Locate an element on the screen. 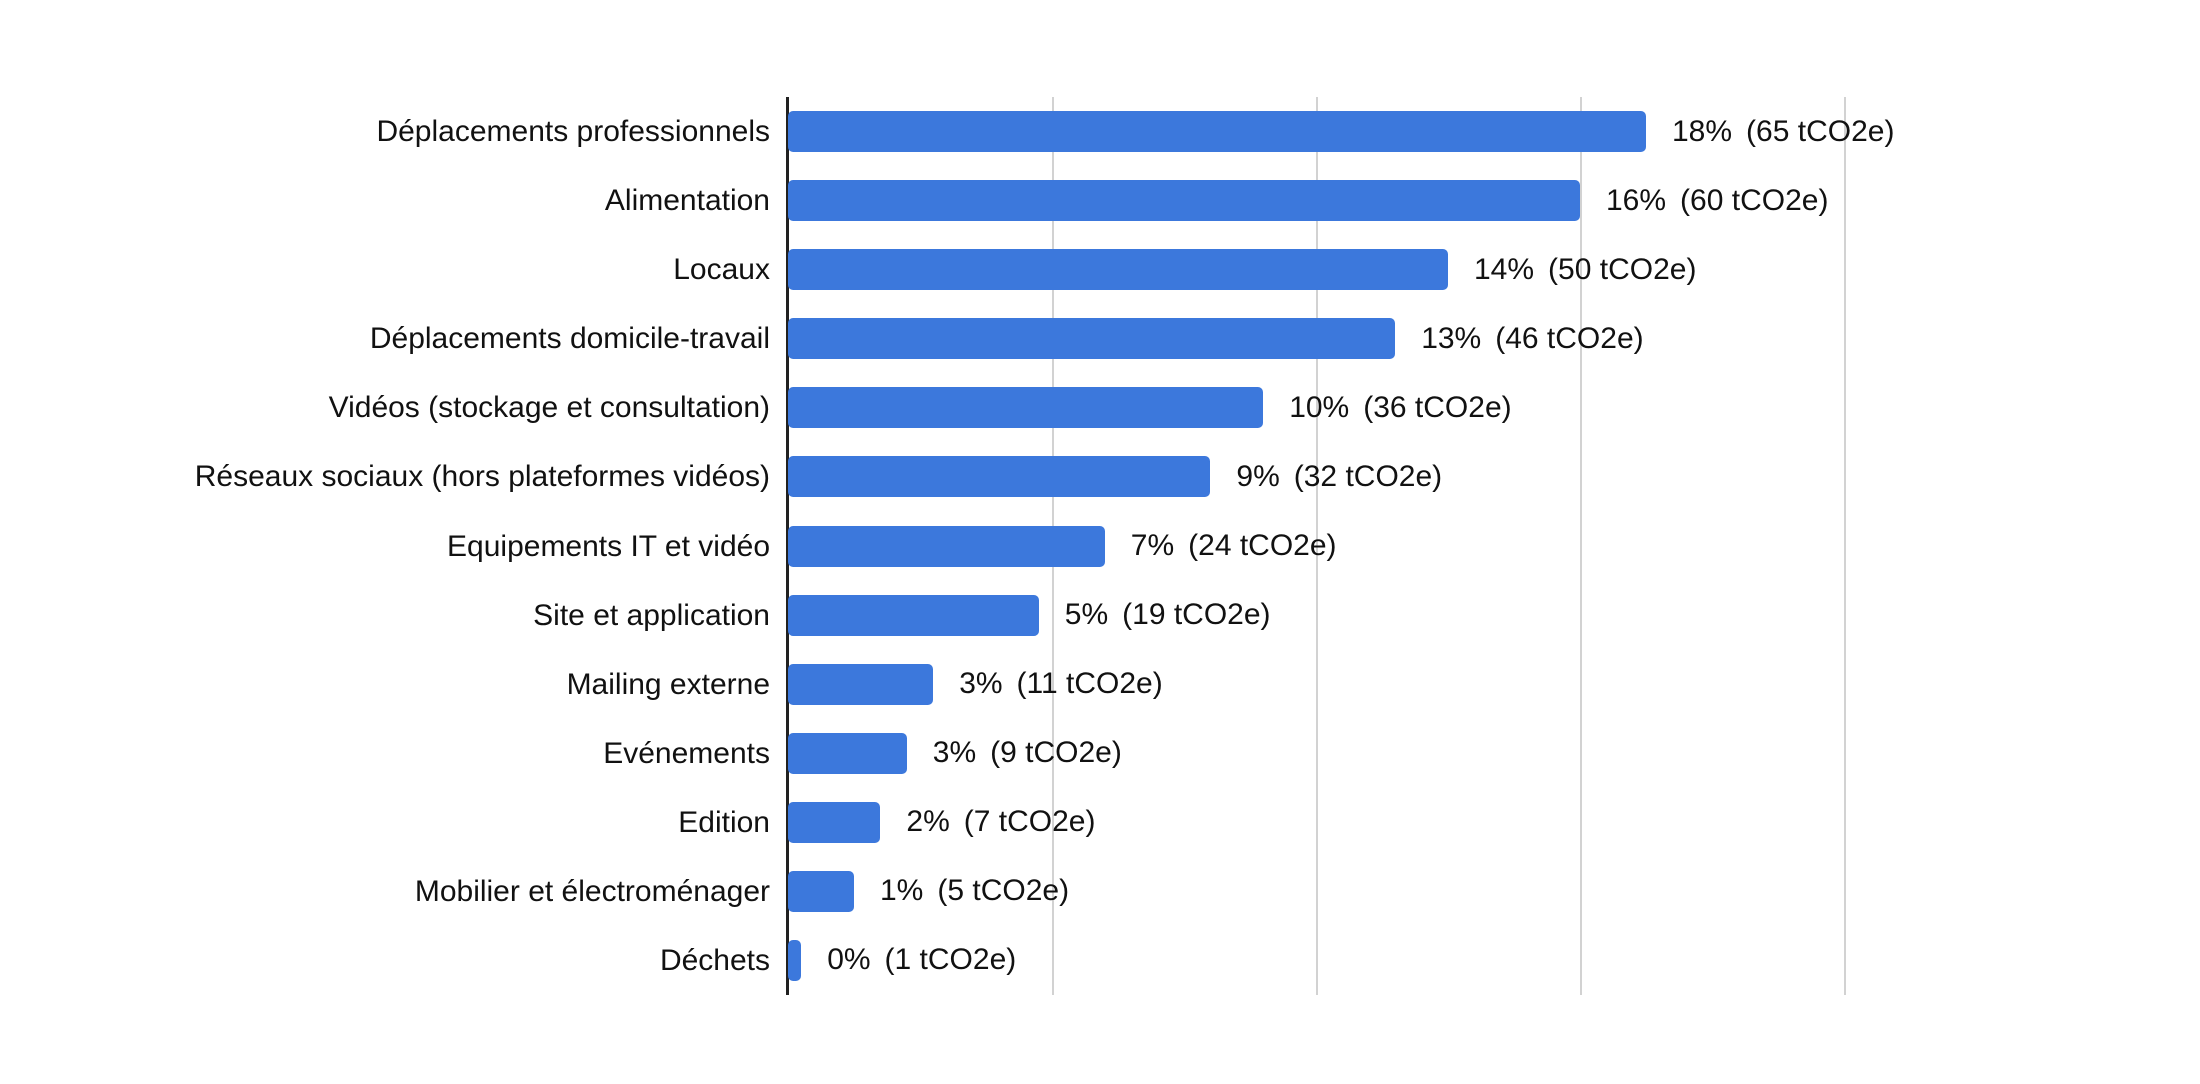  value-label: 7% (24 tCO2e) is located at coordinates (1234, 546).